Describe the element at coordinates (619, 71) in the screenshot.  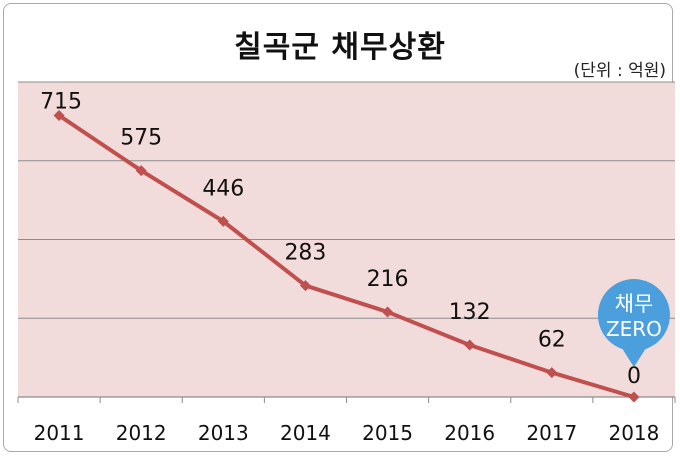
I see `unit-label: (단위 : 억원)` at that location.